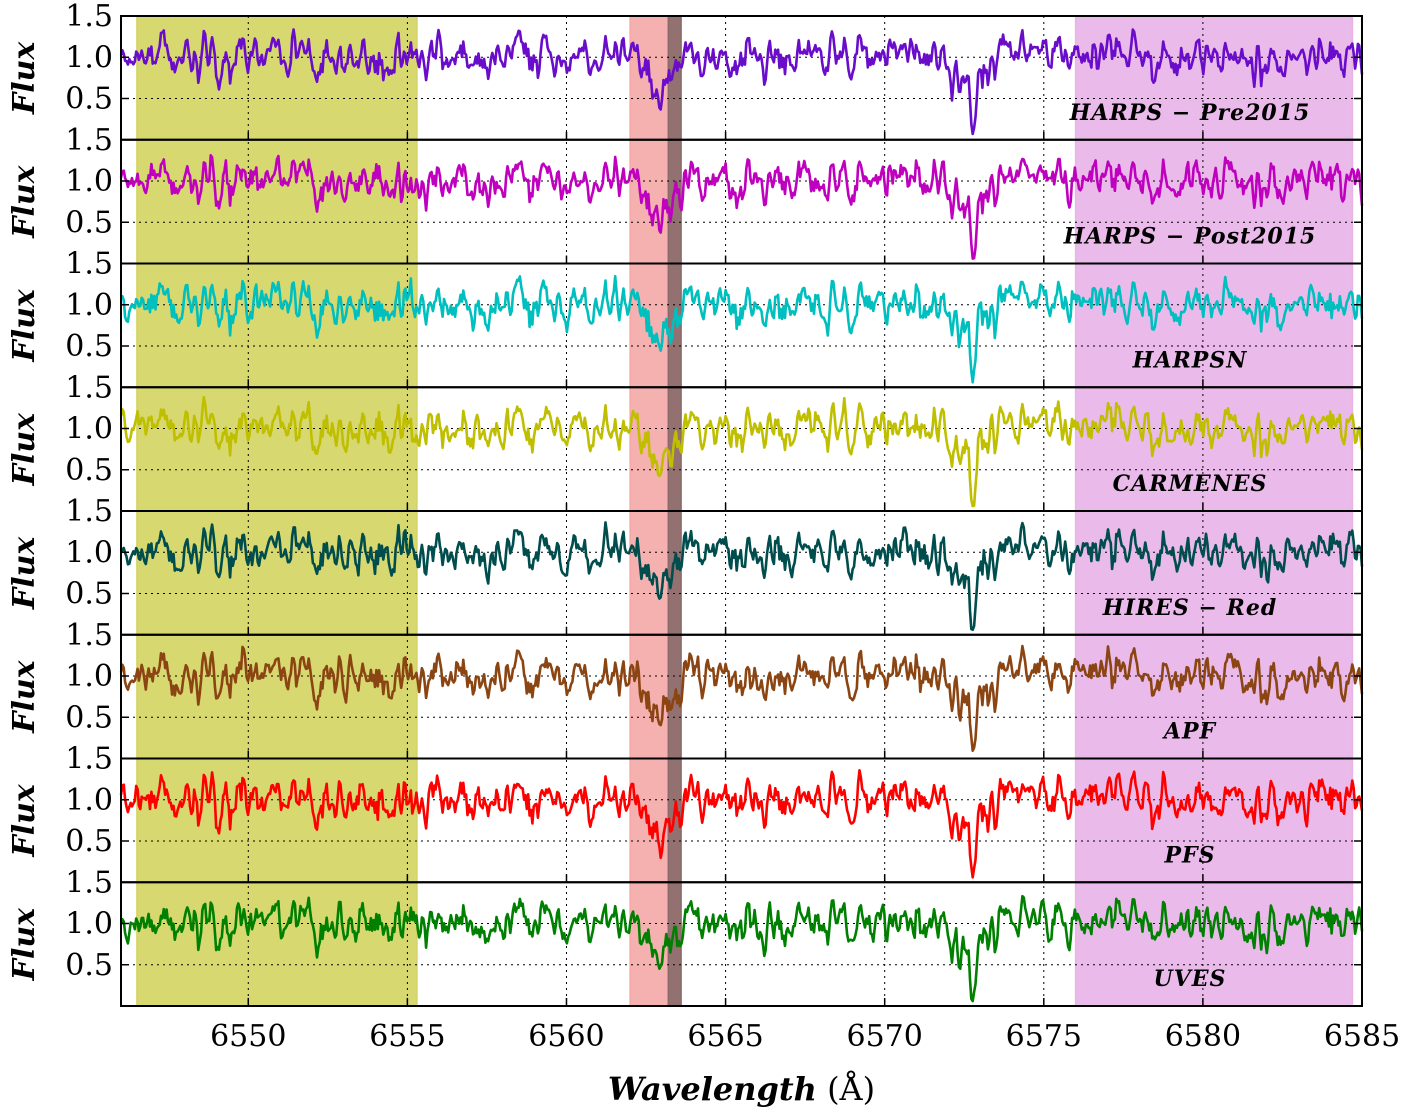 This screenshot has height=1120, width=1409. I want to click on series-label: APF, so click(1189, 732).